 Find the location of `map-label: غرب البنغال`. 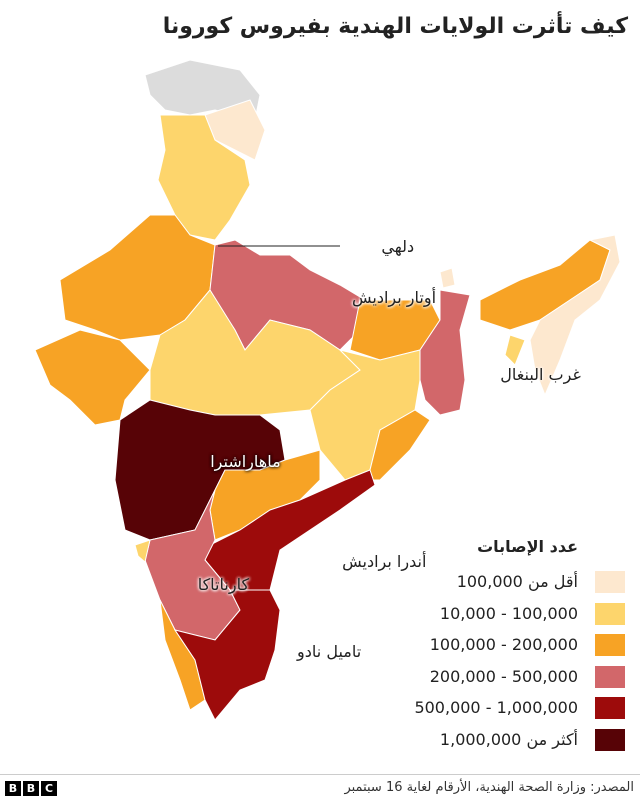

map-label: غرب البنغال is located at coordinates (540, 374).